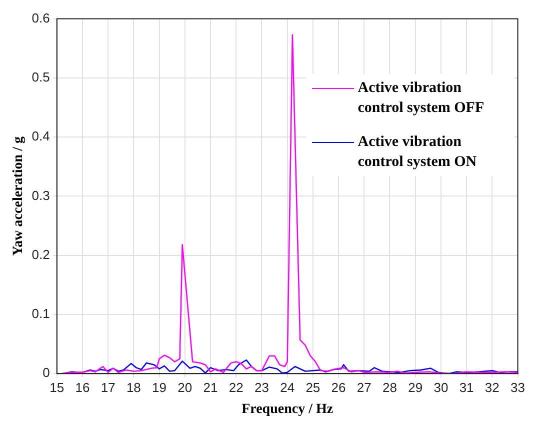  Describe the element at coordinates (415, 387) in the screenshot. I see `x-tick-label: 29` at that location.